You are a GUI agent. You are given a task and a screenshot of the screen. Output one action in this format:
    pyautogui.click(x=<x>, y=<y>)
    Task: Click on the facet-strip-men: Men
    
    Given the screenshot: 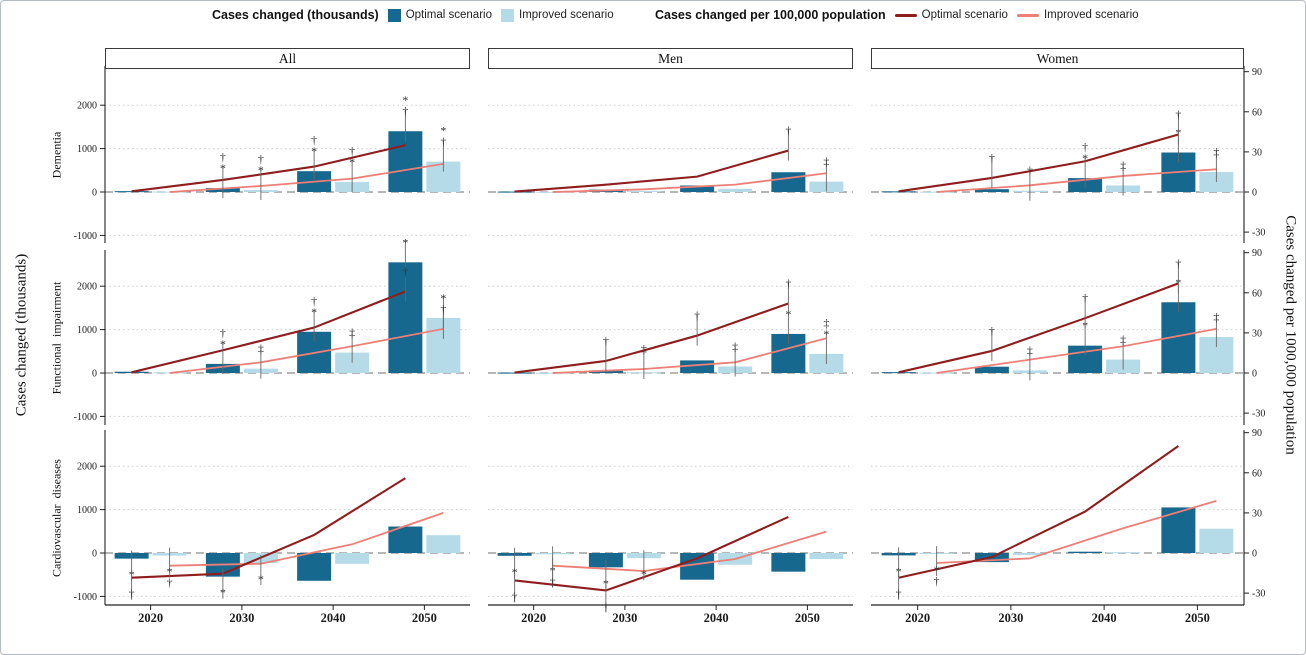 What is the action you would take?
    pyautogui.click(x=670, y=58)
    